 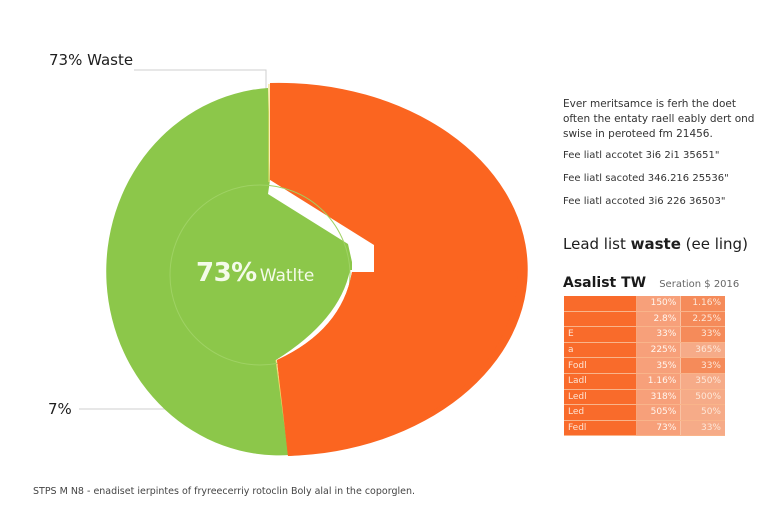 I want to click on notes-line: Fee liatl accoted 3i6 226 36503", so click(x=644, y=201).